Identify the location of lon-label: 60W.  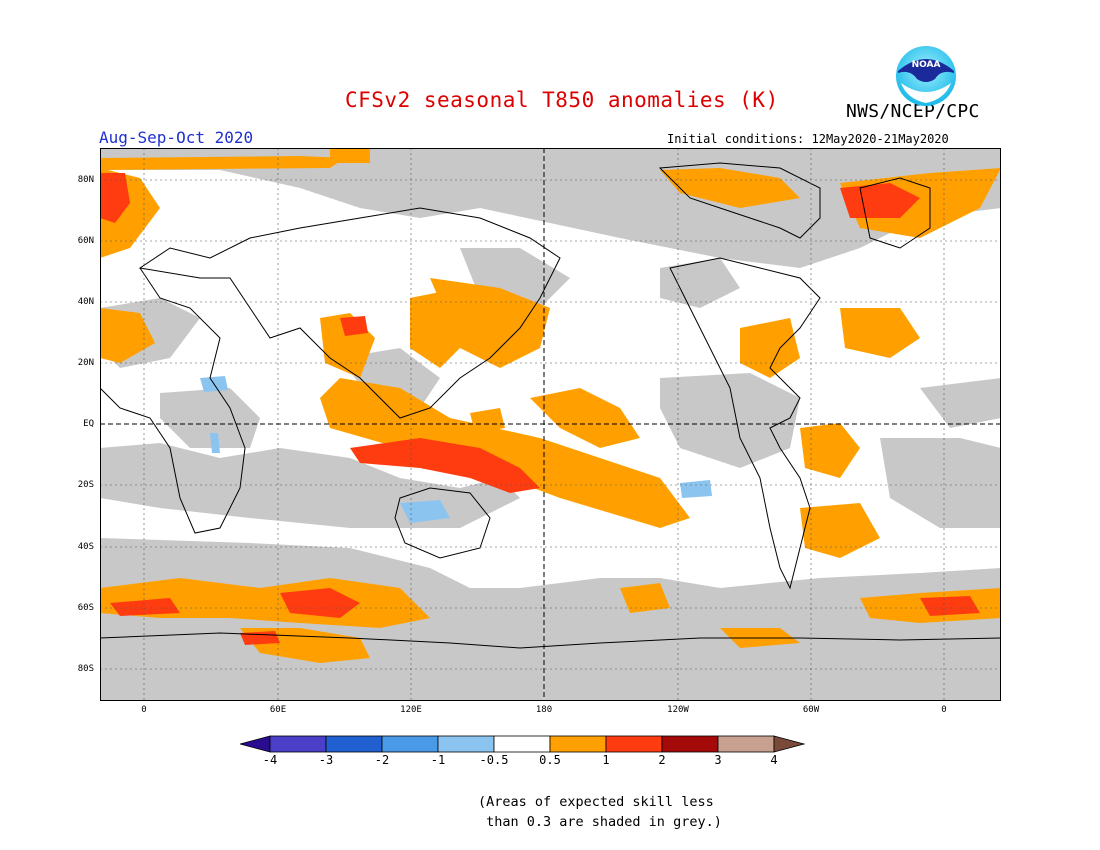
(811, 710).